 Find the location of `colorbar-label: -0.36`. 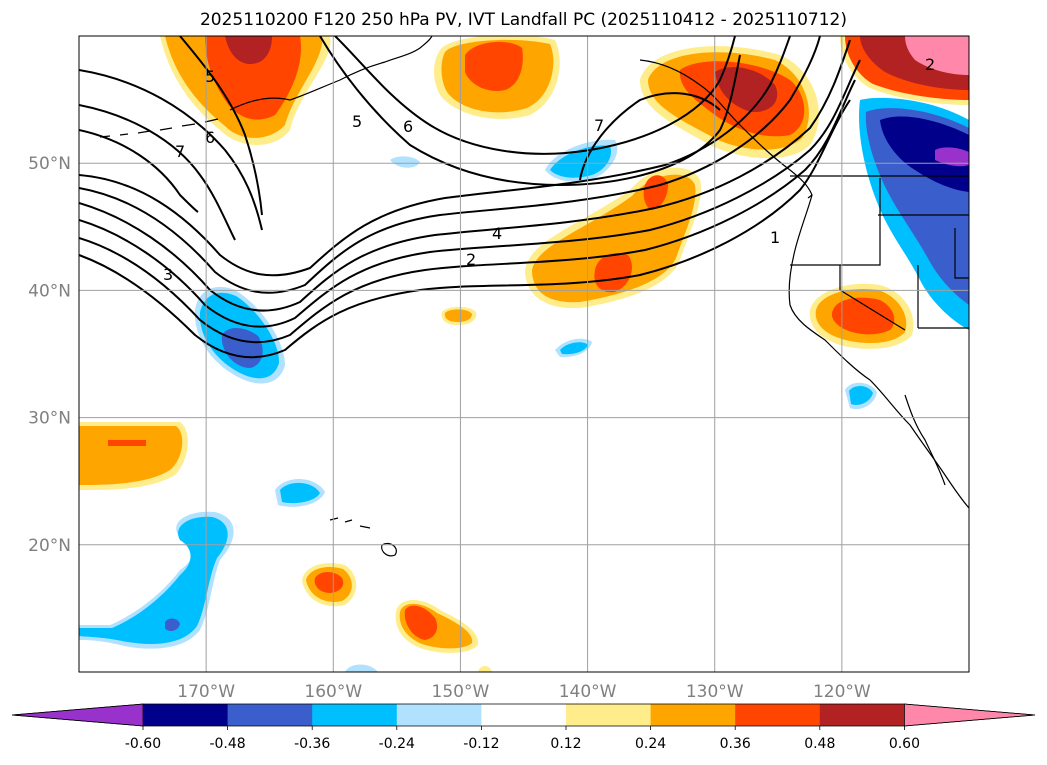

colorbar-label: -0.36 is located at coordinates (312, 744).